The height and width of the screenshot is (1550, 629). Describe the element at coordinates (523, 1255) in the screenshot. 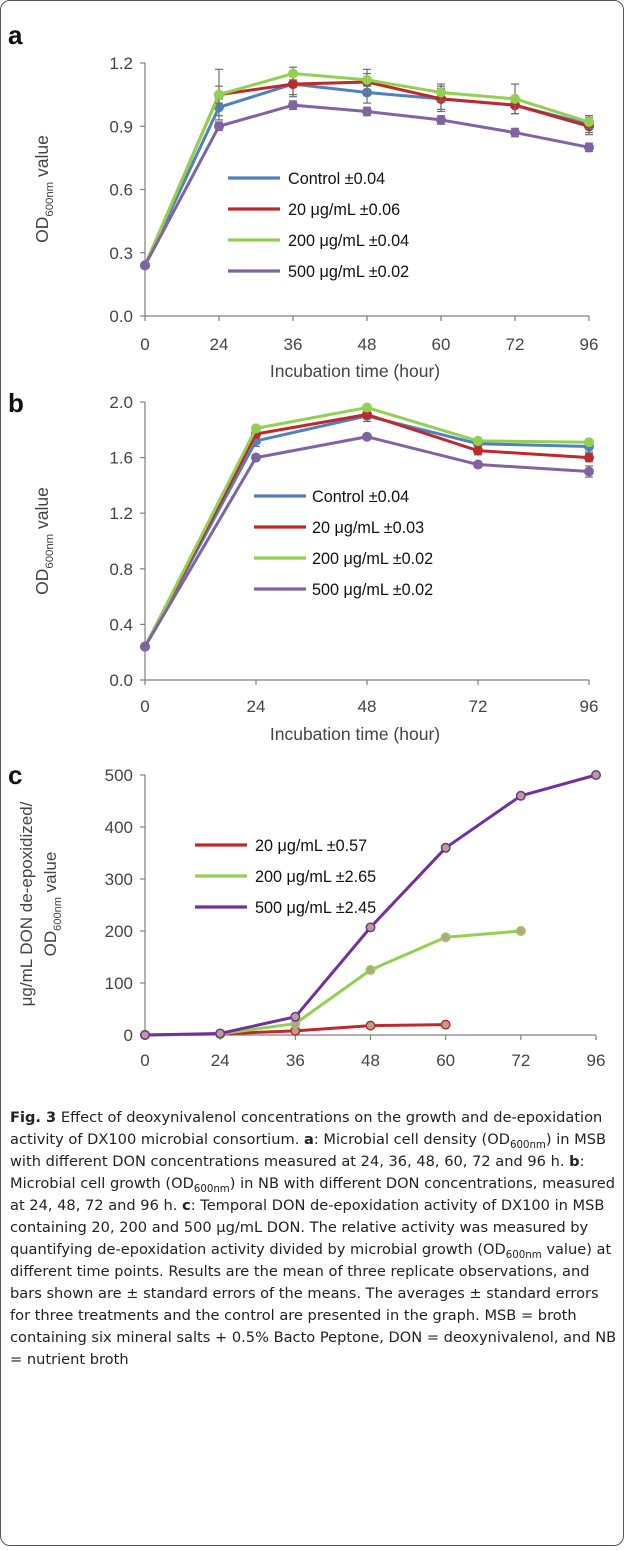

I see `caption-c-sub: 600nm` at that location.